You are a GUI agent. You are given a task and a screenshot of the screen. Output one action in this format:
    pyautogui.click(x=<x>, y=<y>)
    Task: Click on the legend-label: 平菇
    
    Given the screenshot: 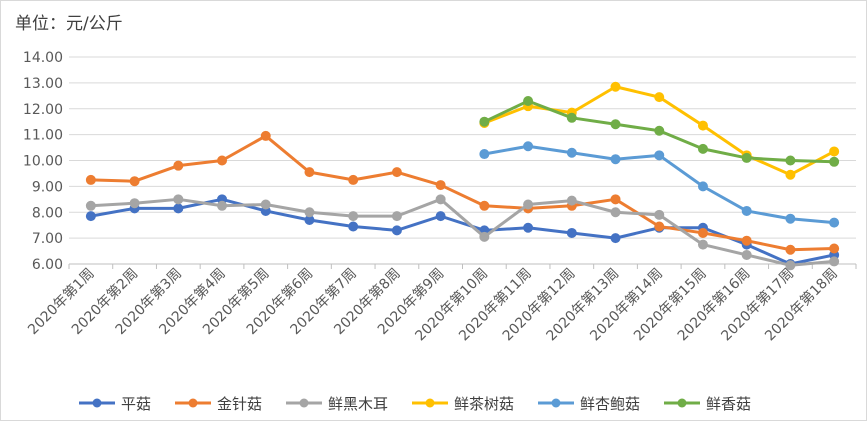 What is the action you would take?
    pyautogui.click(x=136, y=404)
    